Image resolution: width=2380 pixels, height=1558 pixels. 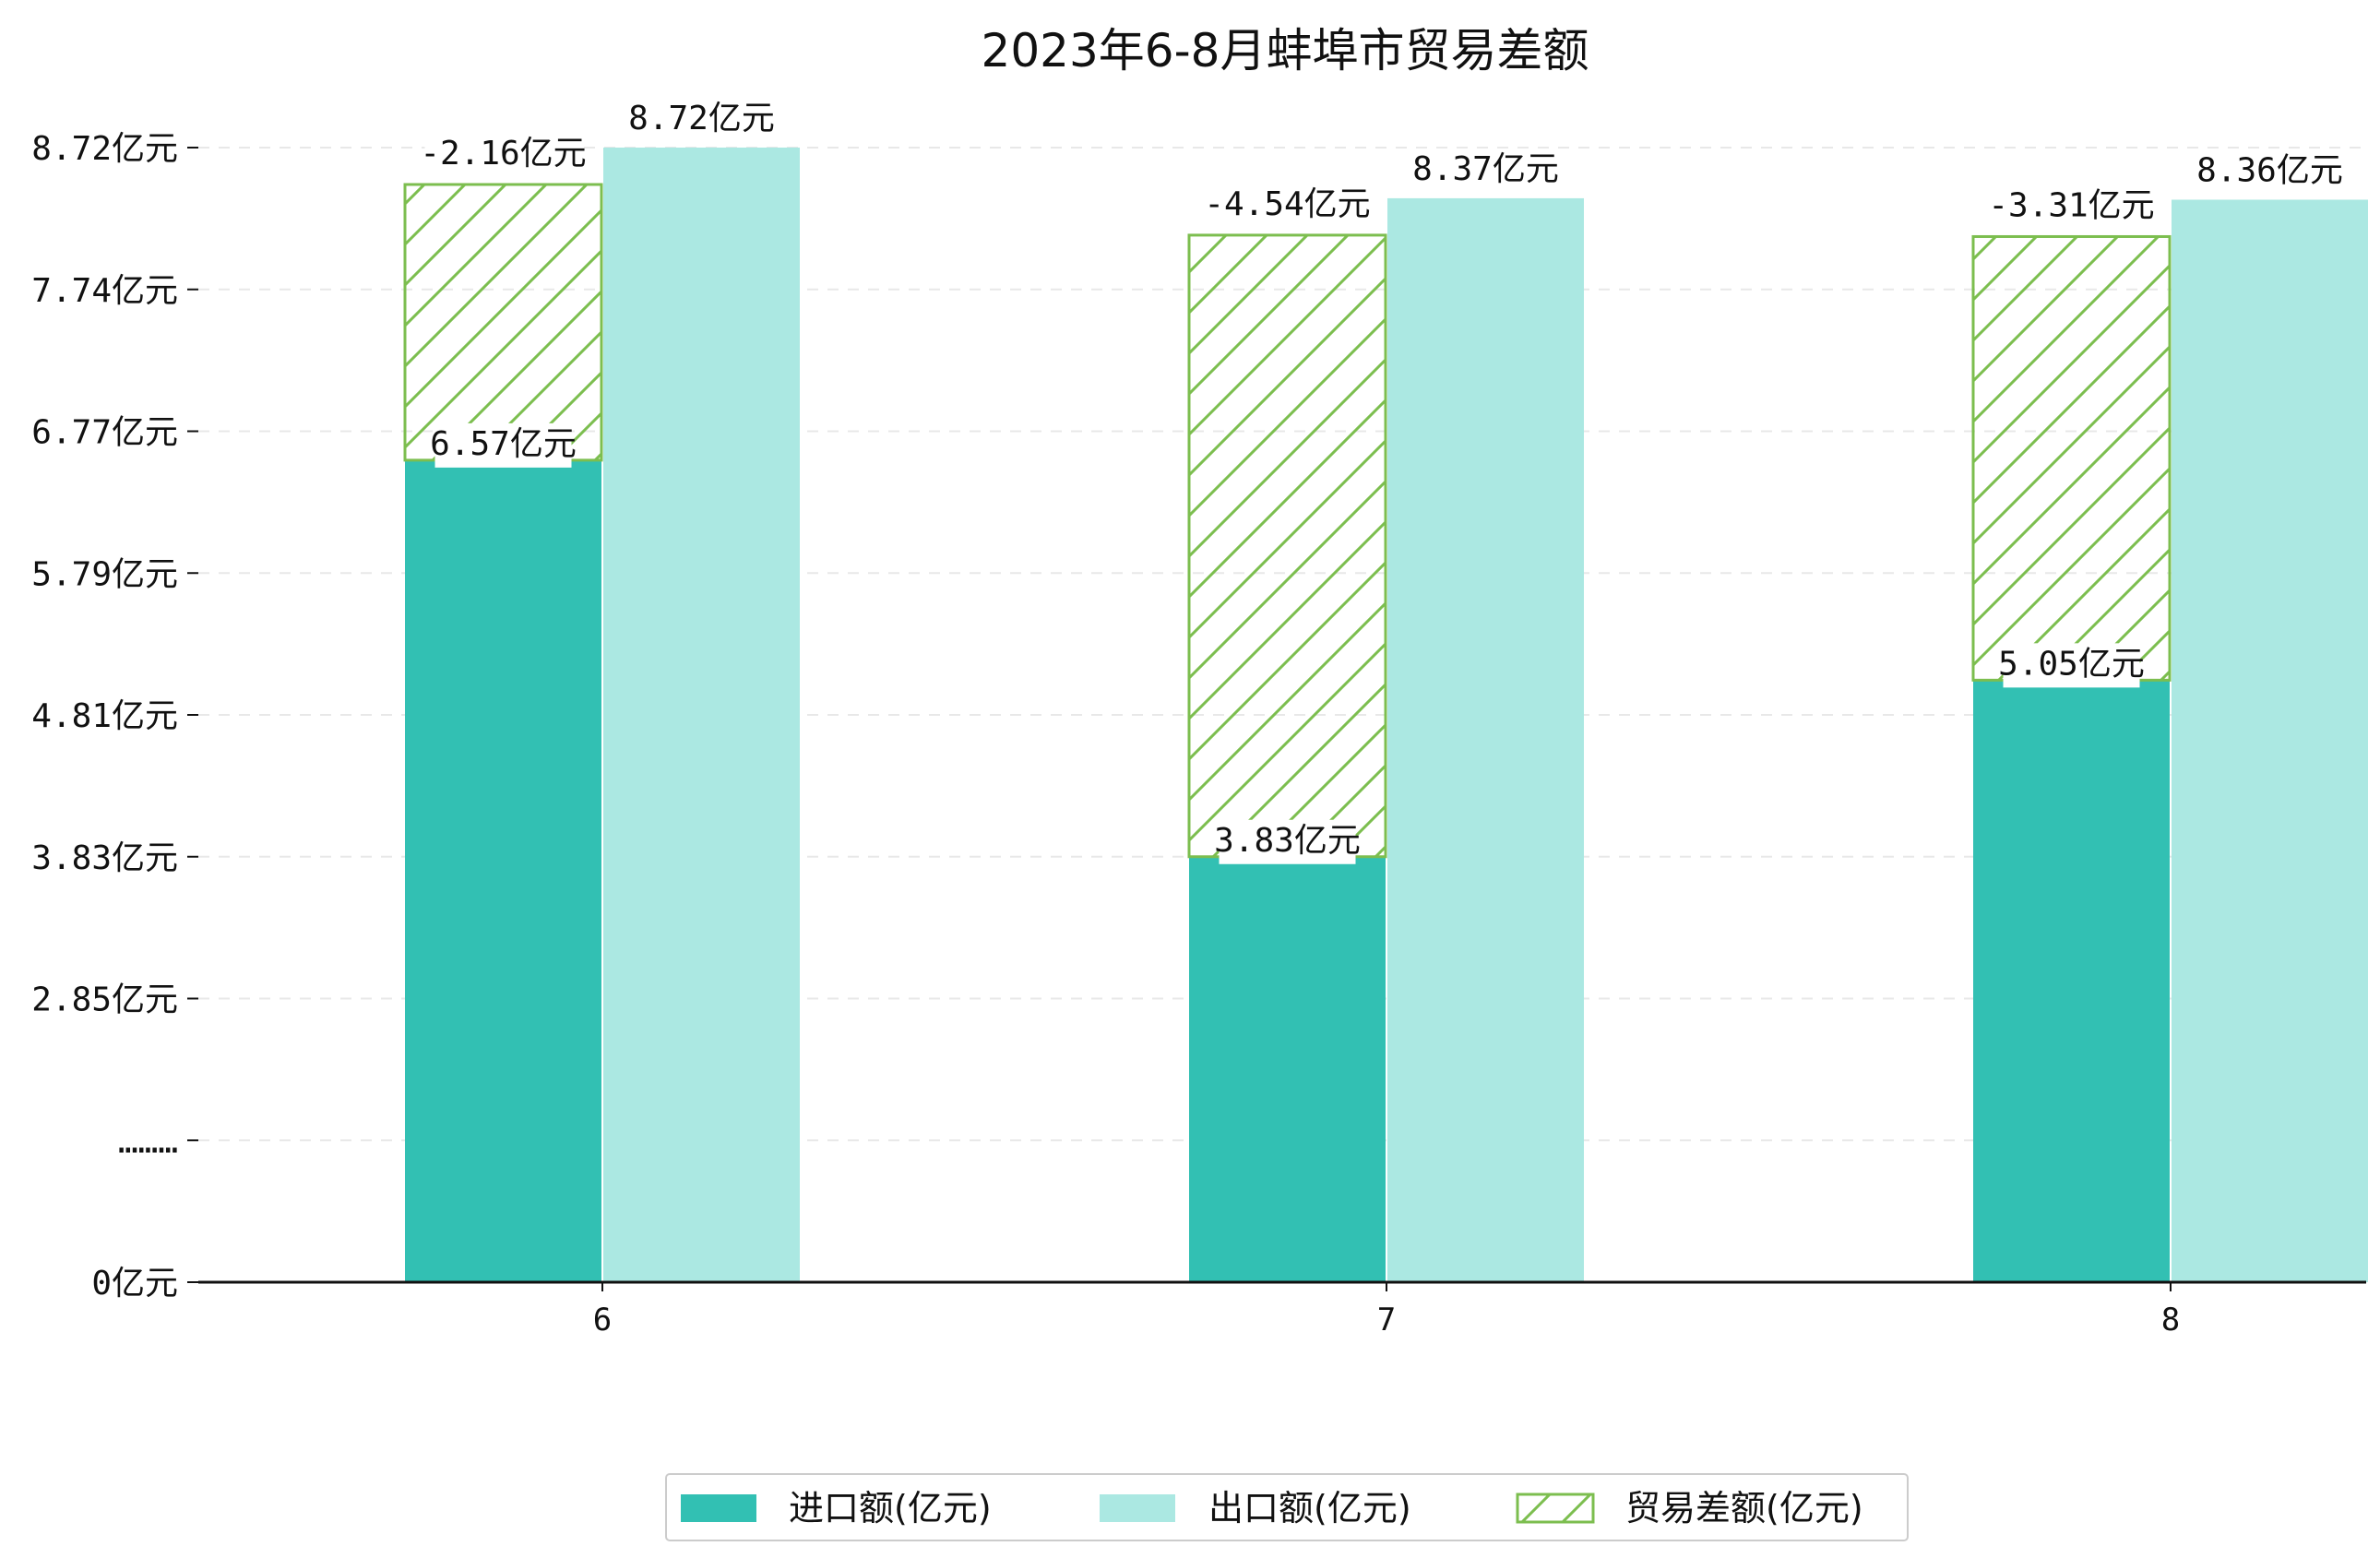 What do you see at coordinates (602, 1320) in the screenshot?
I see `x-tick-label: 6` at bounding box center [602, 1320].